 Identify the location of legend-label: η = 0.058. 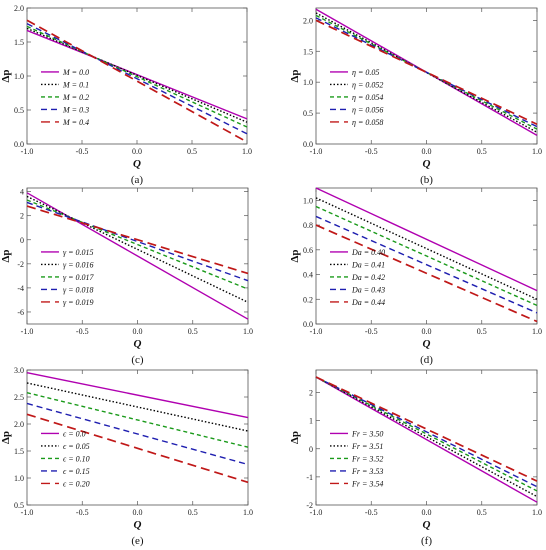
(367, 122).